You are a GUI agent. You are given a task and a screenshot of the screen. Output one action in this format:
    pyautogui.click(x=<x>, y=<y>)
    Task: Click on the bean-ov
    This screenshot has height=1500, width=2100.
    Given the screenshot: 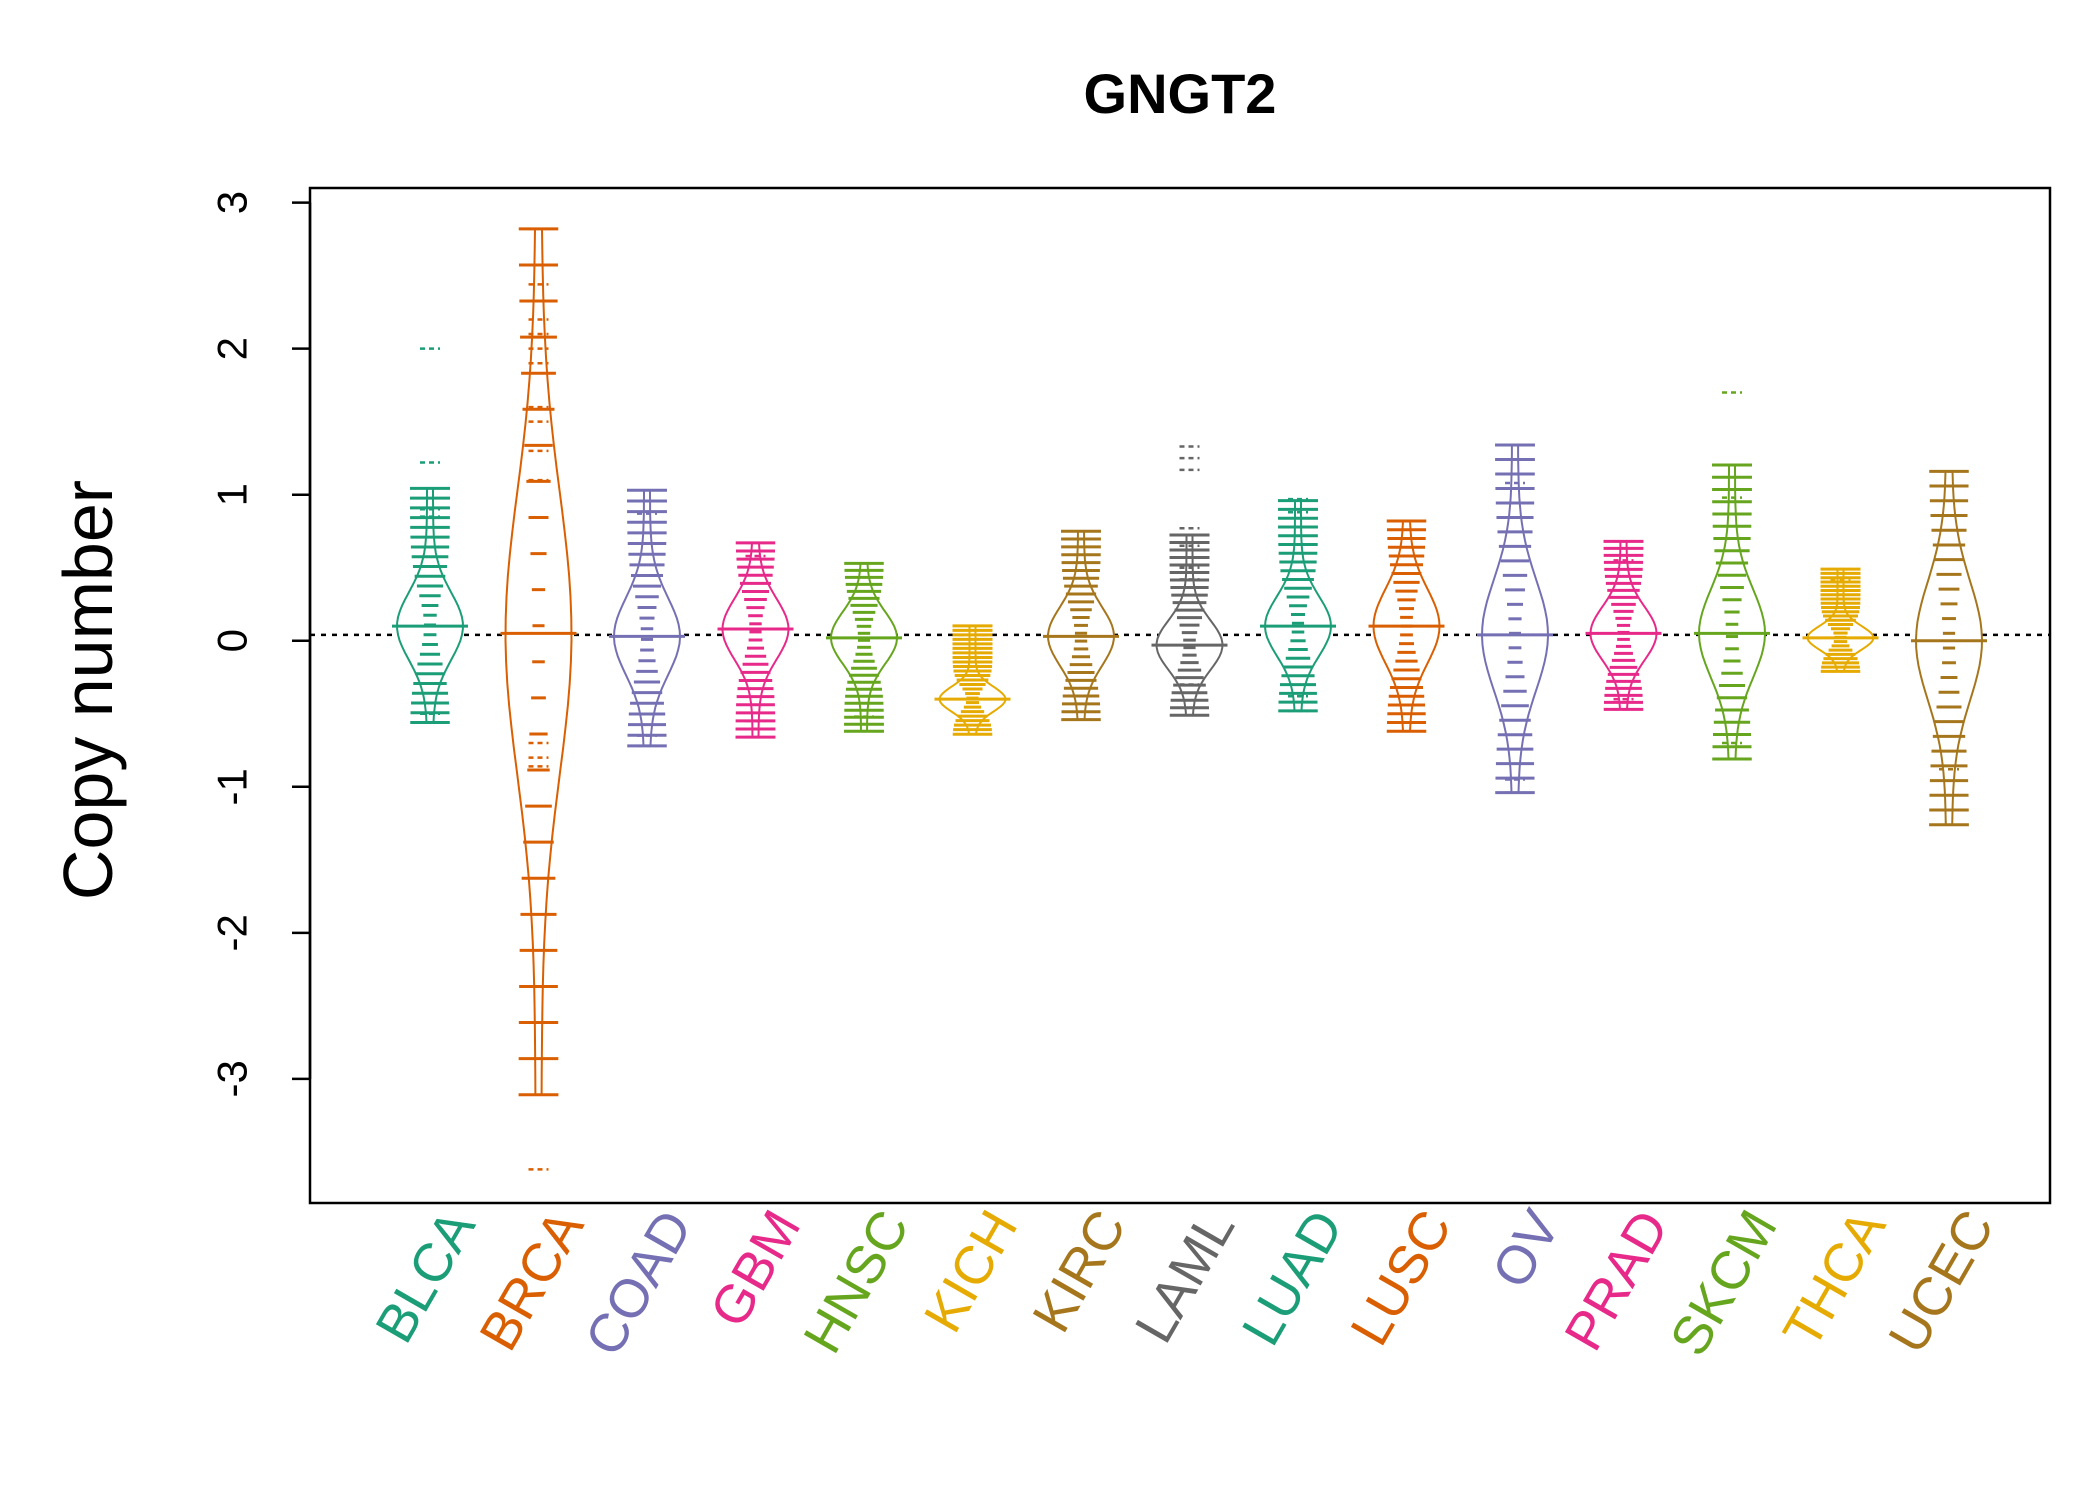 What is the action you would take?
    pyautogui.click(x=1515, y=619)
    